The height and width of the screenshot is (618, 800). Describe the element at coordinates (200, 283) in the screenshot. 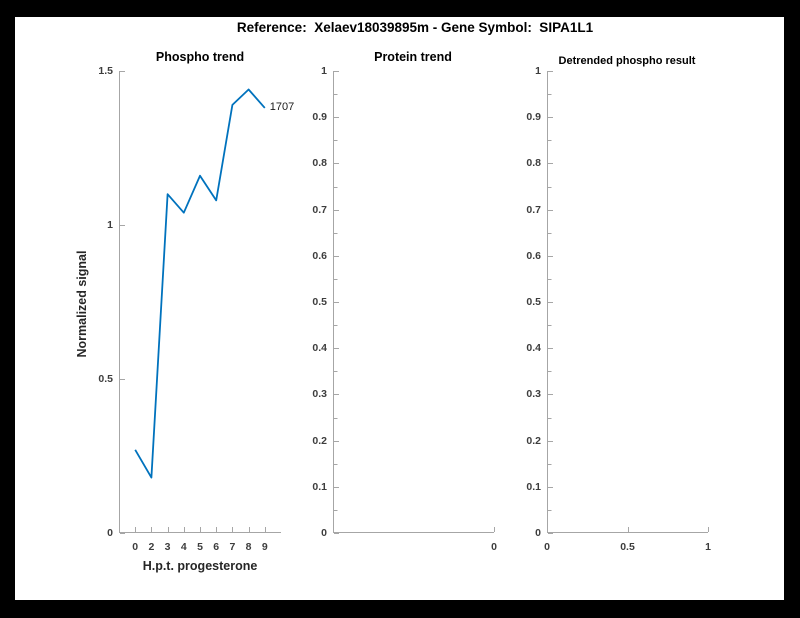

I see `trend-line-phospho-signal` at that location.